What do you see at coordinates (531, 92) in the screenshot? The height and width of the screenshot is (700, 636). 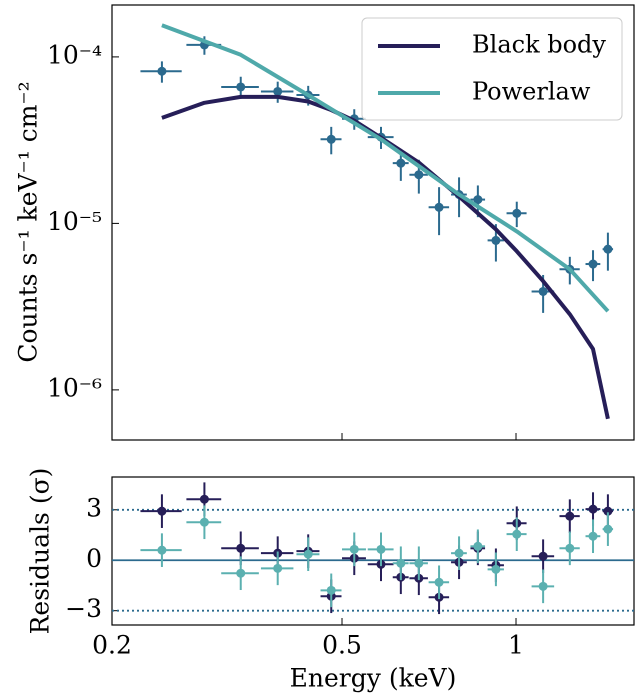 I see `legend-label: Powerlaw` at bounding box center [531, 92].